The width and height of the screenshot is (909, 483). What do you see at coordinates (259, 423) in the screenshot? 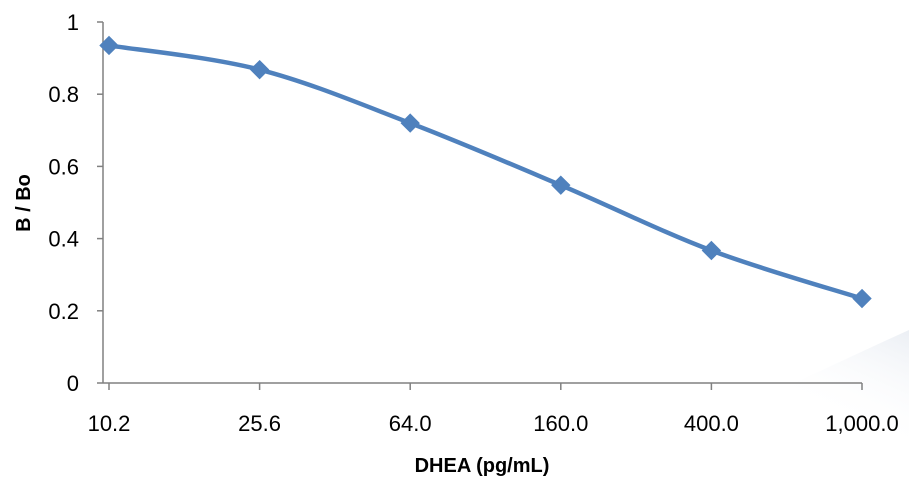
I see `x-tick-label: 25.6` at bounding box center [259, 423].